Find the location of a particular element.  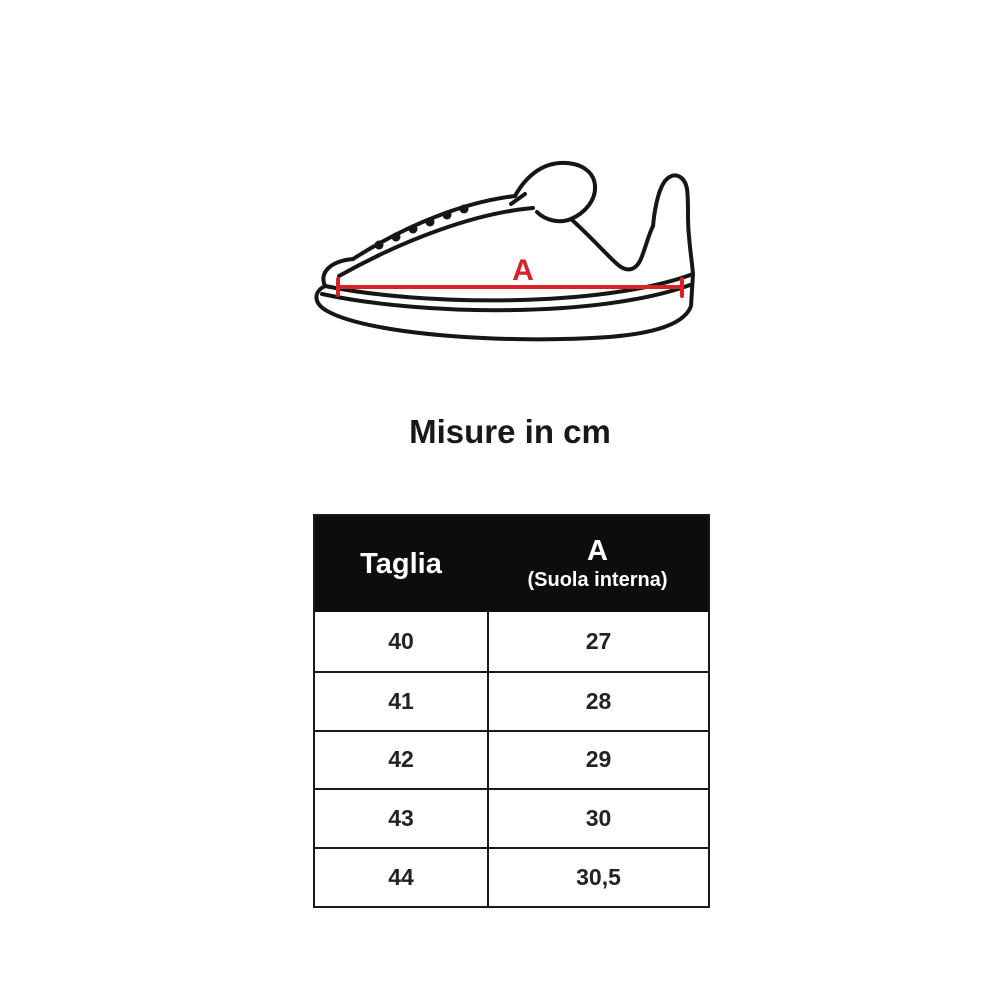

shoe-tongue is located at coordinates (555, 192).